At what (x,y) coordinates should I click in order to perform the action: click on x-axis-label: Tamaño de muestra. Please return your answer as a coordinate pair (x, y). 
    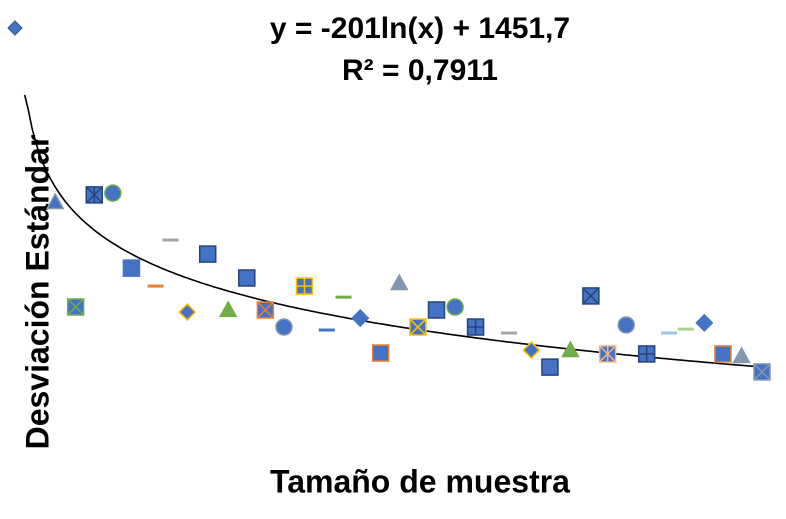
    Looking at the image, I should click on (420, 481).